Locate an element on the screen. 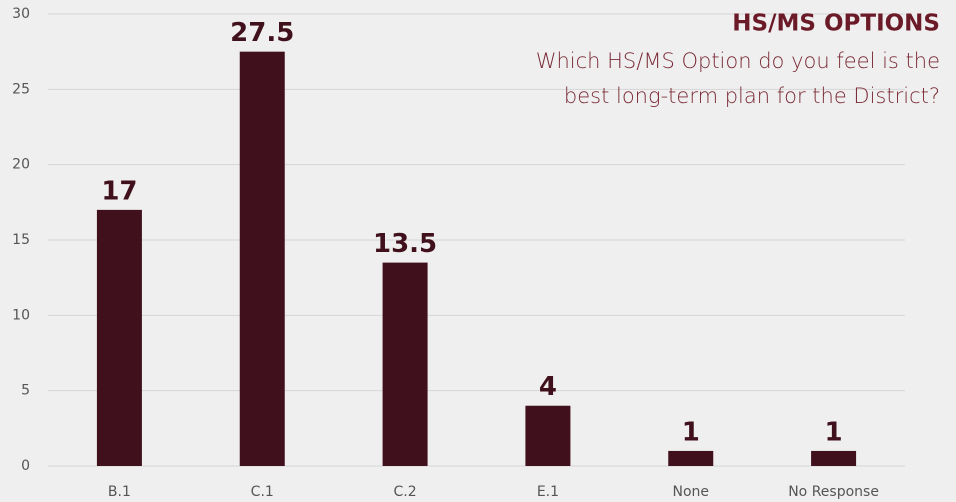  y-tick-label: 15 is located at coordinates (21, 240).